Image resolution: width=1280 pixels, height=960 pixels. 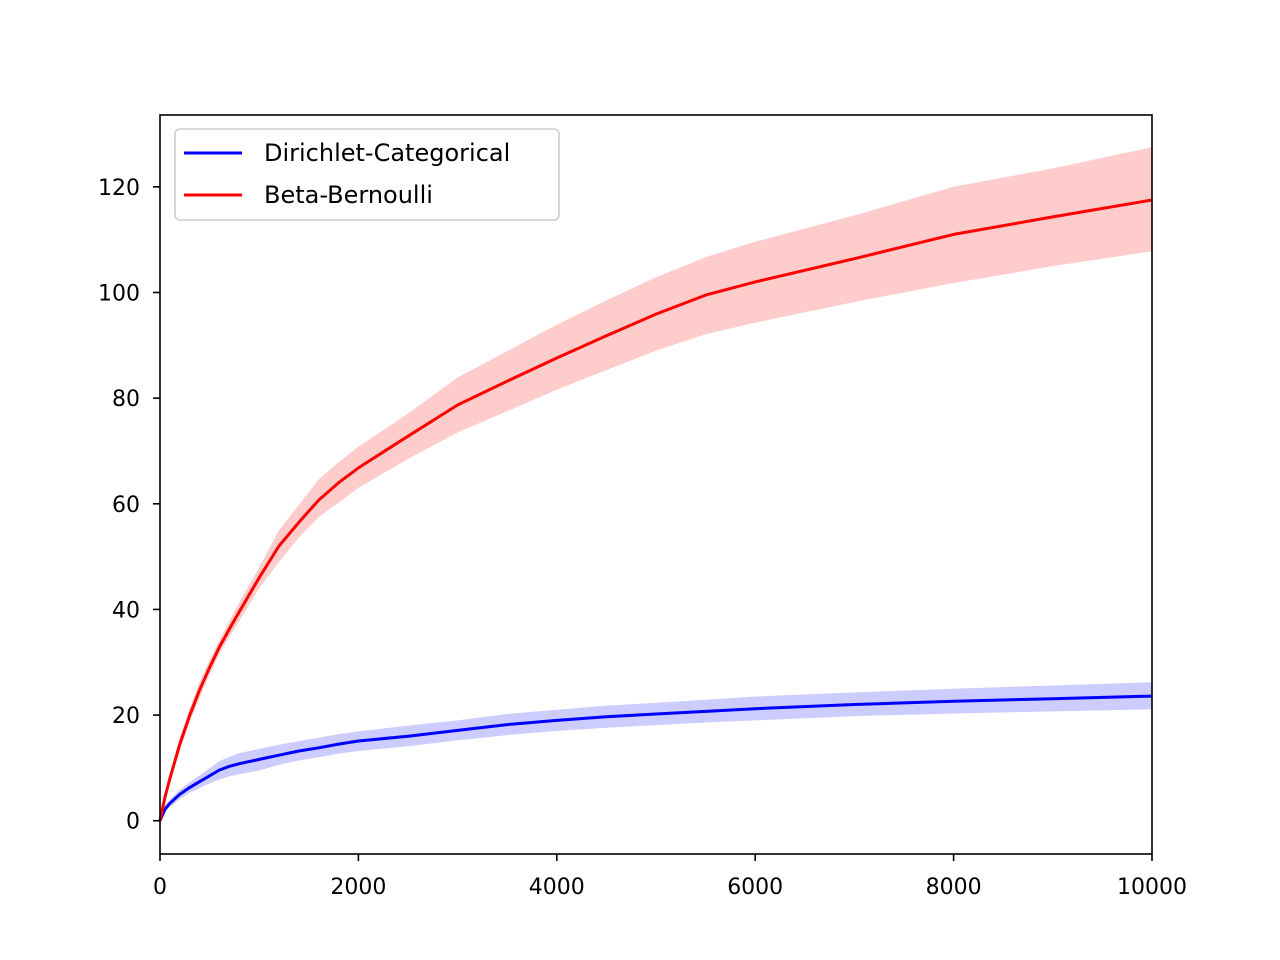 What do you see at coordinates (133, 822) in the screenshot?
I see `y-tick-label: 0` at bounding box center [133, 822].